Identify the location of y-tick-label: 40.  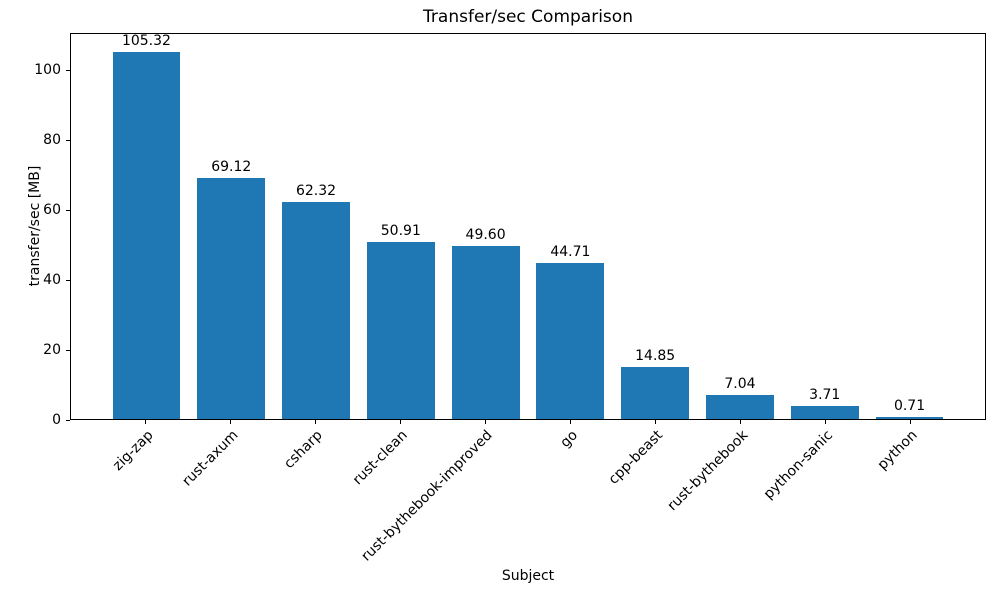
(52, 280).